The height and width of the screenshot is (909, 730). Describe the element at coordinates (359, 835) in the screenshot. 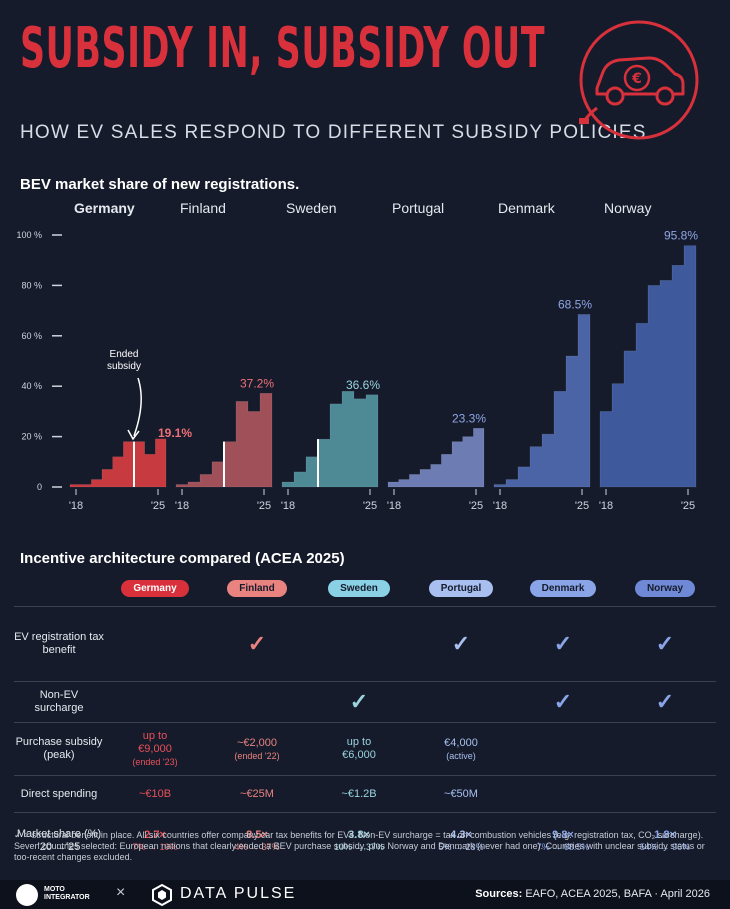

I see `cell-main: 3.8×` at that location.